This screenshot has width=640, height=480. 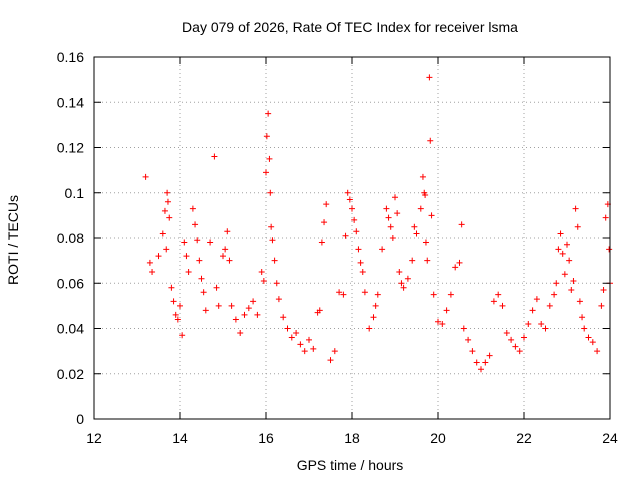 I want to click on x-tick-label: 16, so click(x=266, y=438).